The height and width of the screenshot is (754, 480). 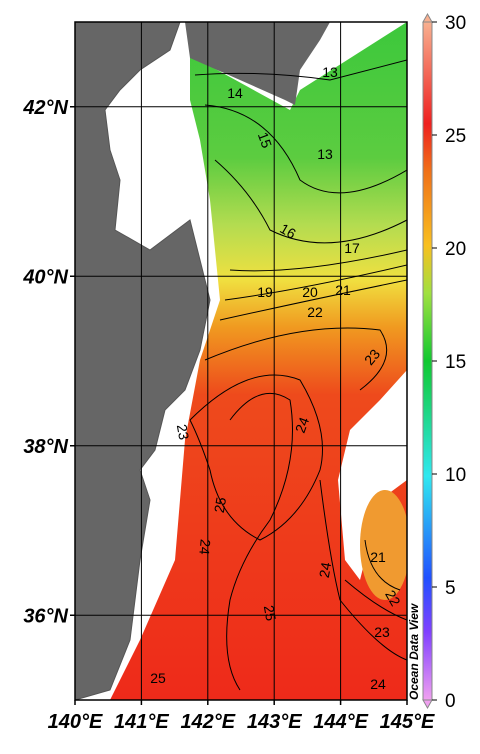 I want to click on contour-label: 14, so click(x=235, y=93).